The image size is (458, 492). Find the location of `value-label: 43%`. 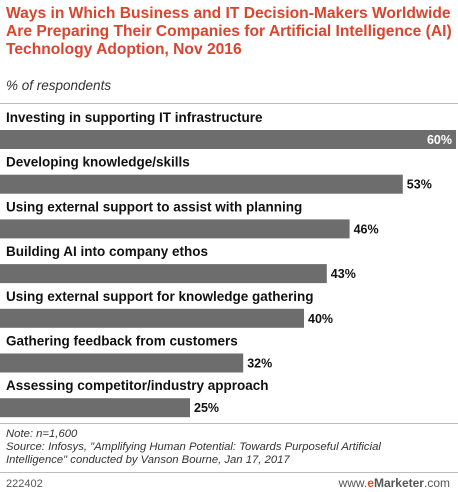

value-label: 43% is located at coordinates (343, 274).